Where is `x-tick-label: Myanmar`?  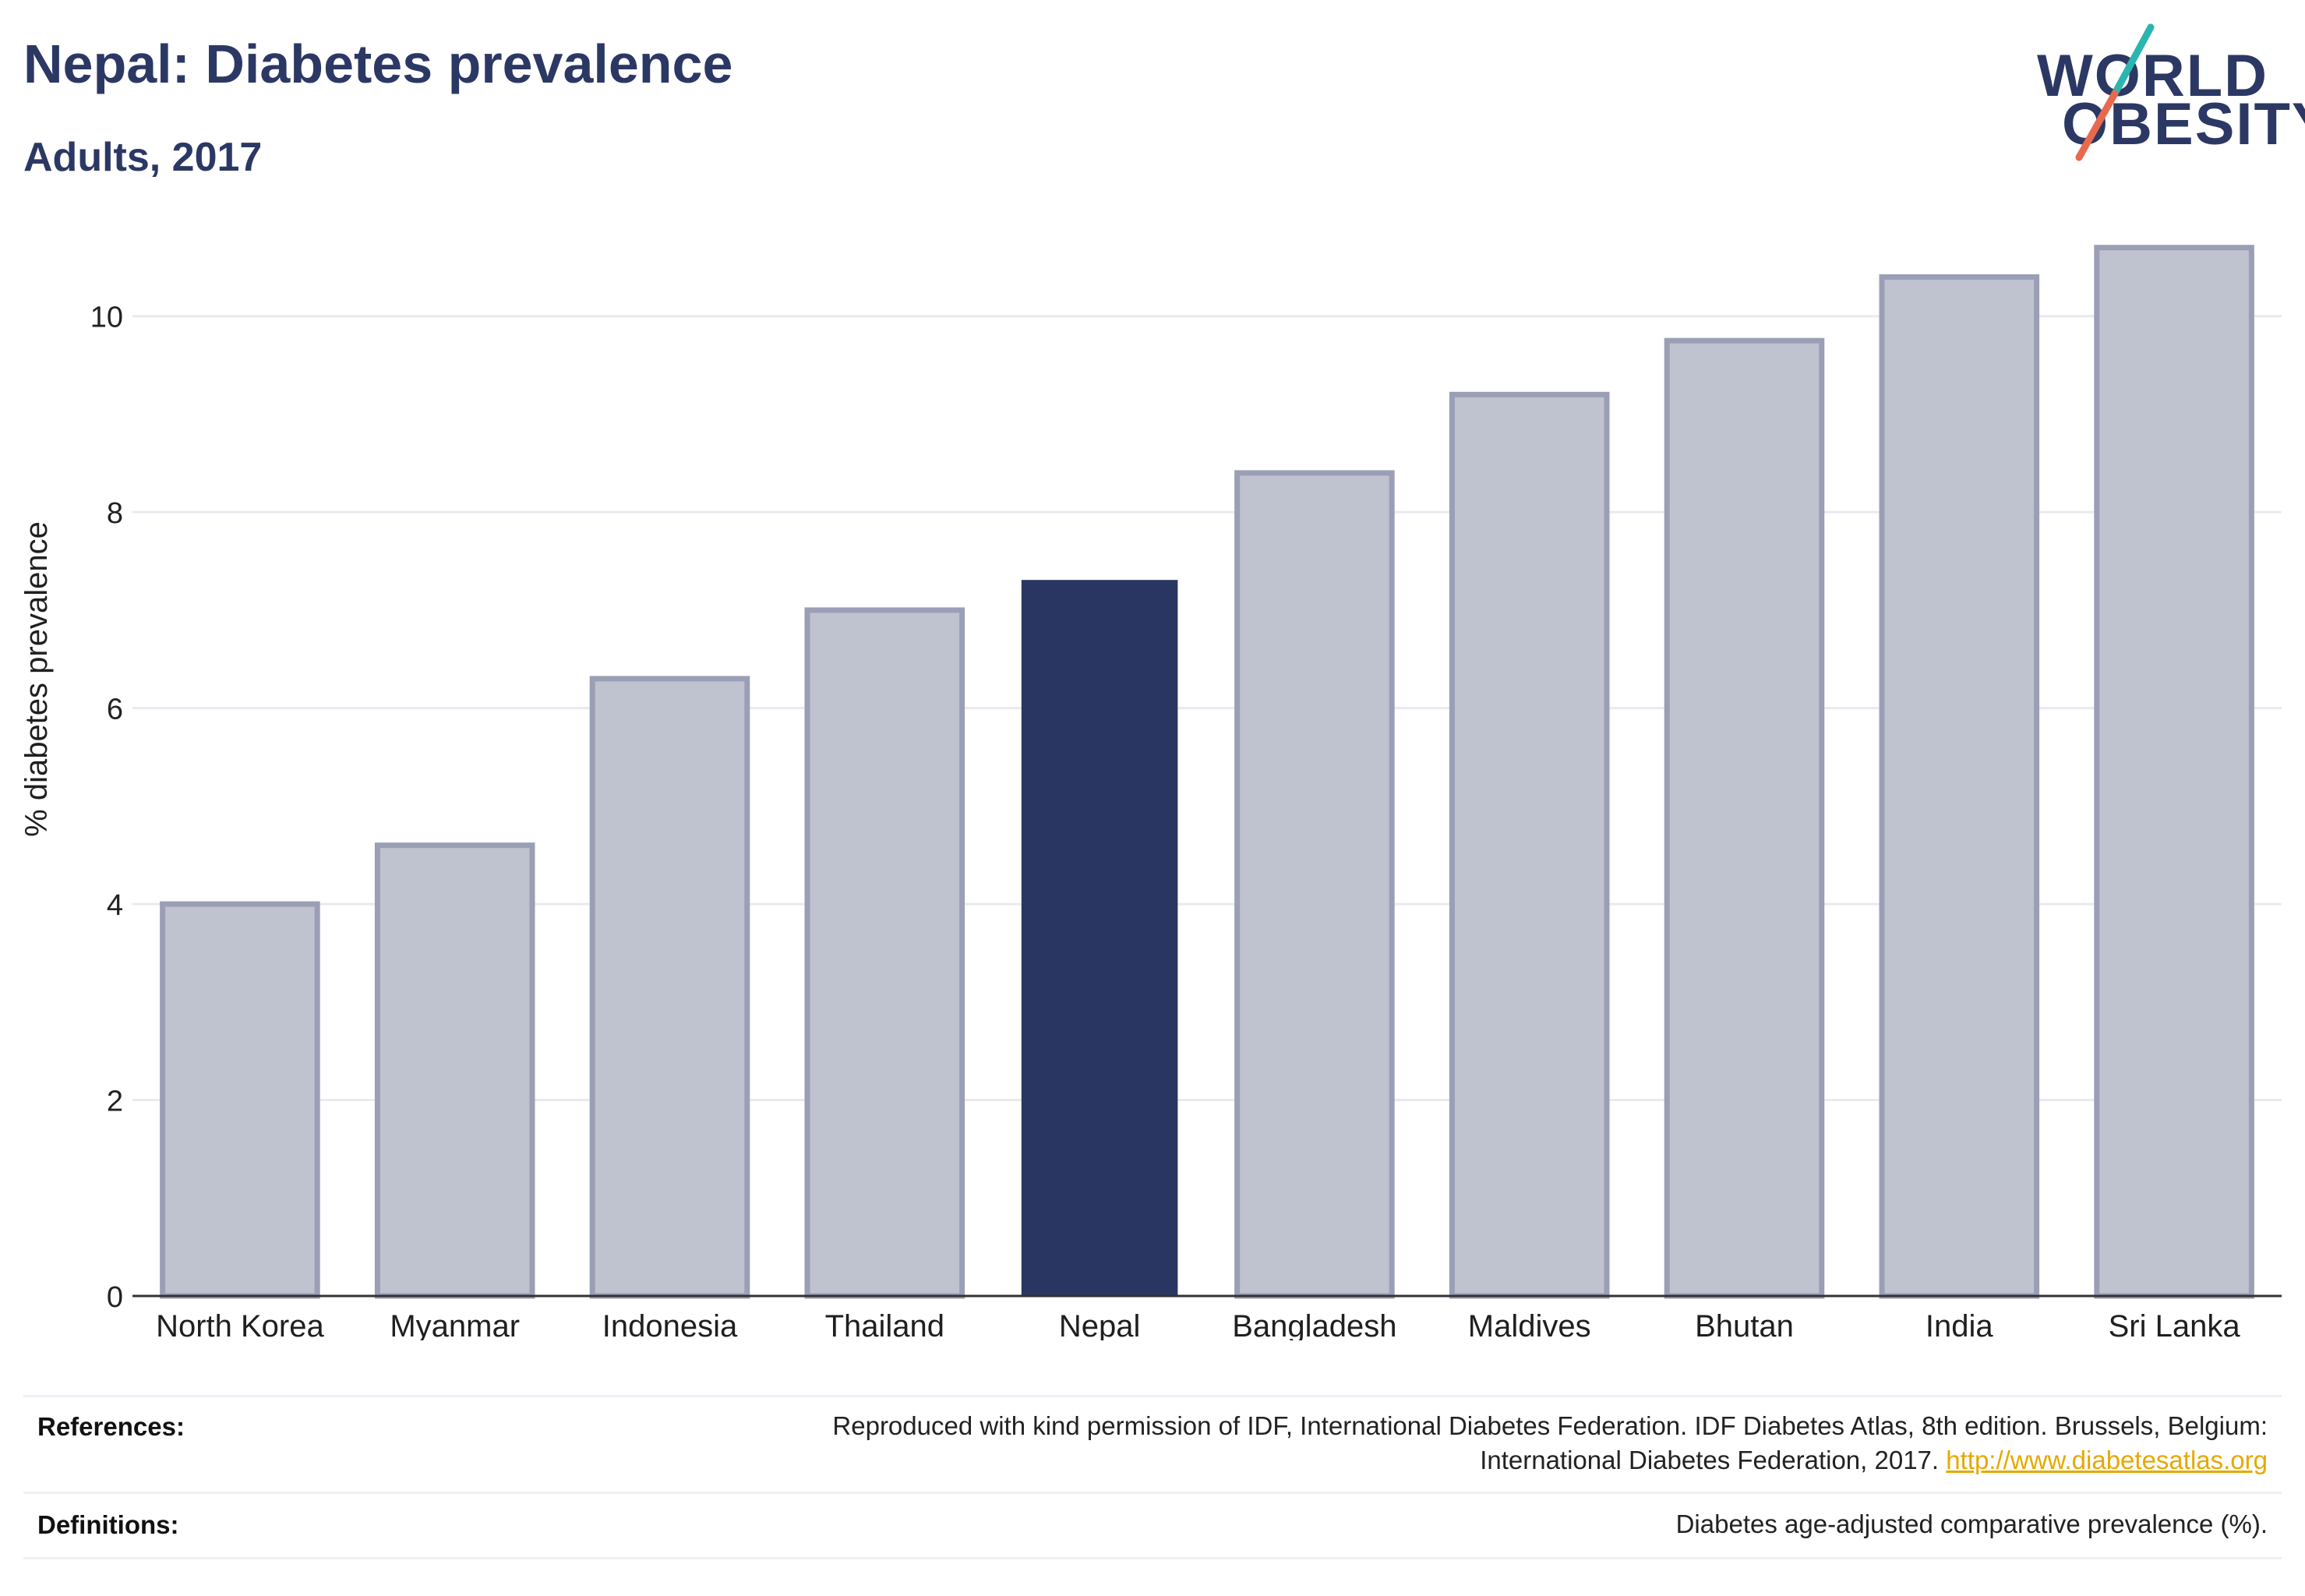 x-tick-label: Myanmar is located at coordinates (455, 1324).